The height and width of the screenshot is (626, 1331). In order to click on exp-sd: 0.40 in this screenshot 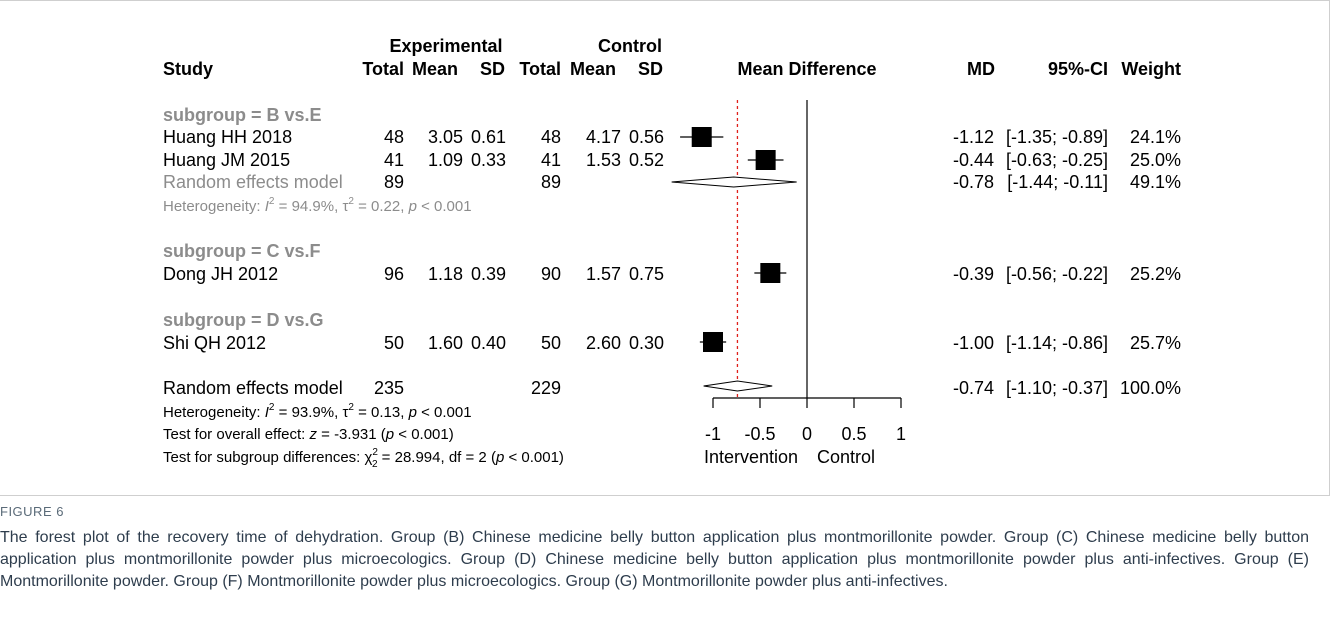, I will do `click(488, 343)`.